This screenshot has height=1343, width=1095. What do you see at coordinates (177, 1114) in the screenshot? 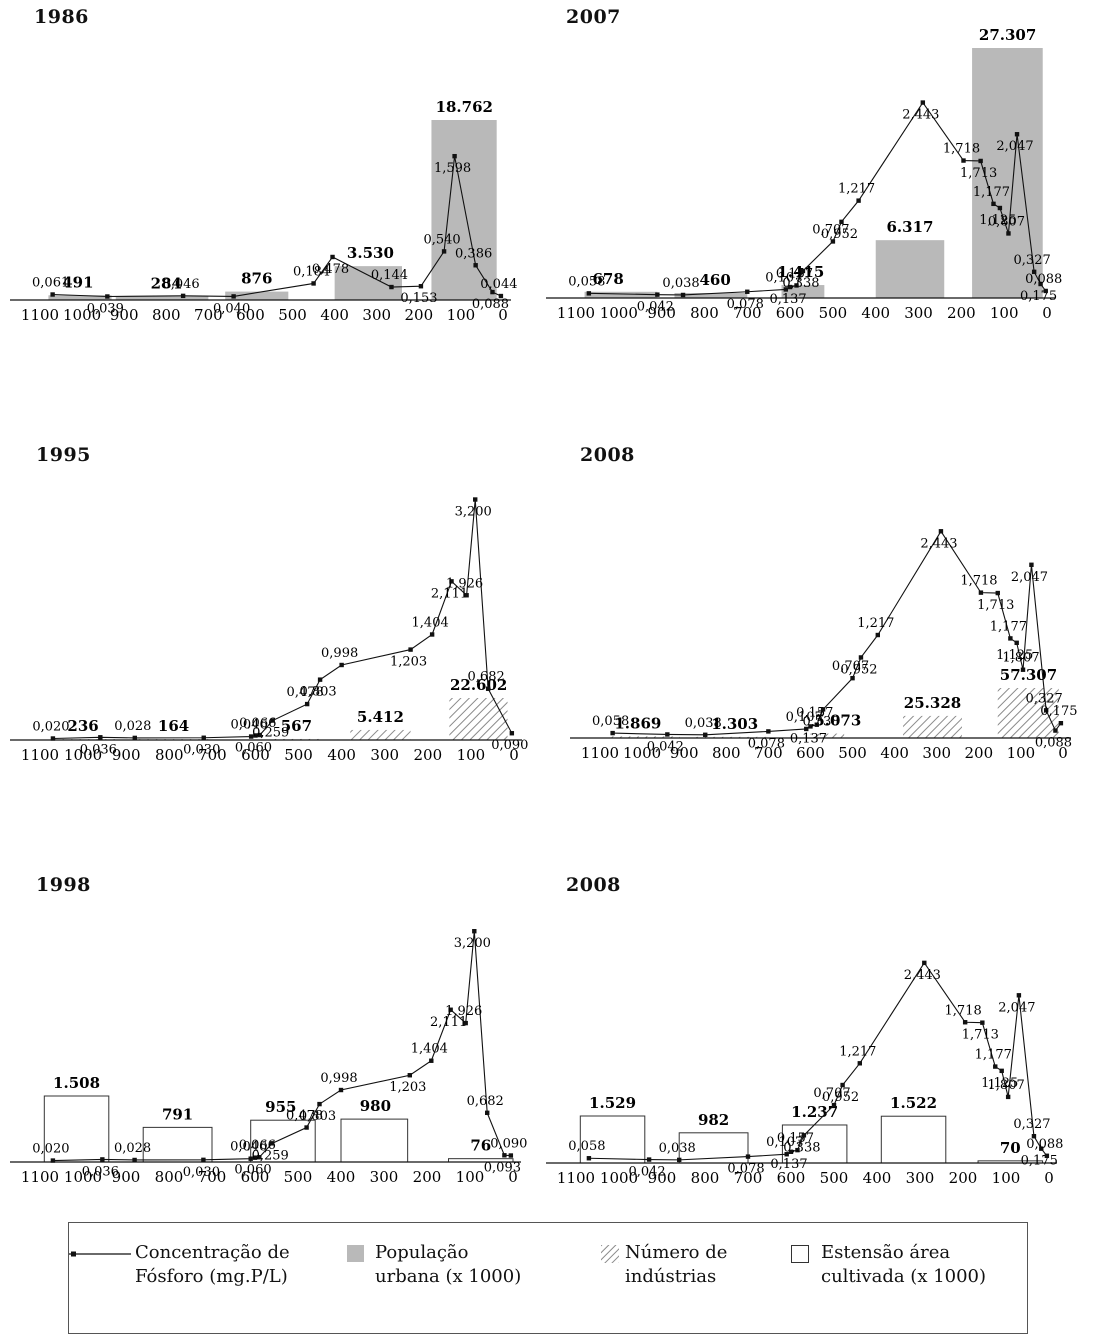
I see `bar-value-label: 791` at bounding box center [177, 1114].